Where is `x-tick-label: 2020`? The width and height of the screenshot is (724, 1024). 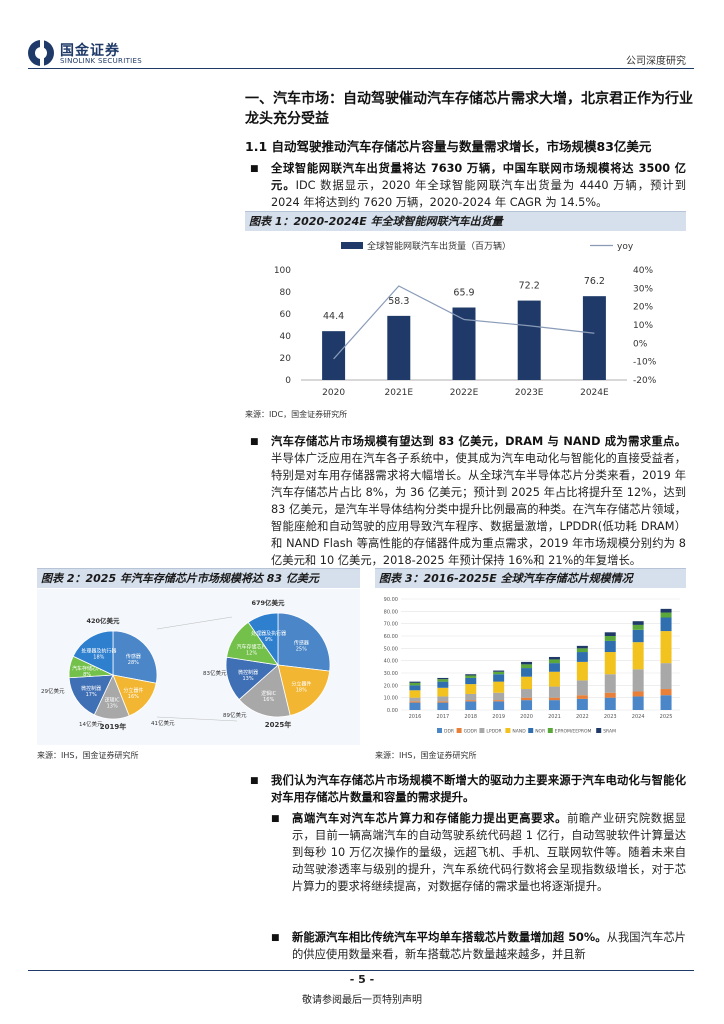
x-tick-label: 2020 is located at coordinates (333, 393).